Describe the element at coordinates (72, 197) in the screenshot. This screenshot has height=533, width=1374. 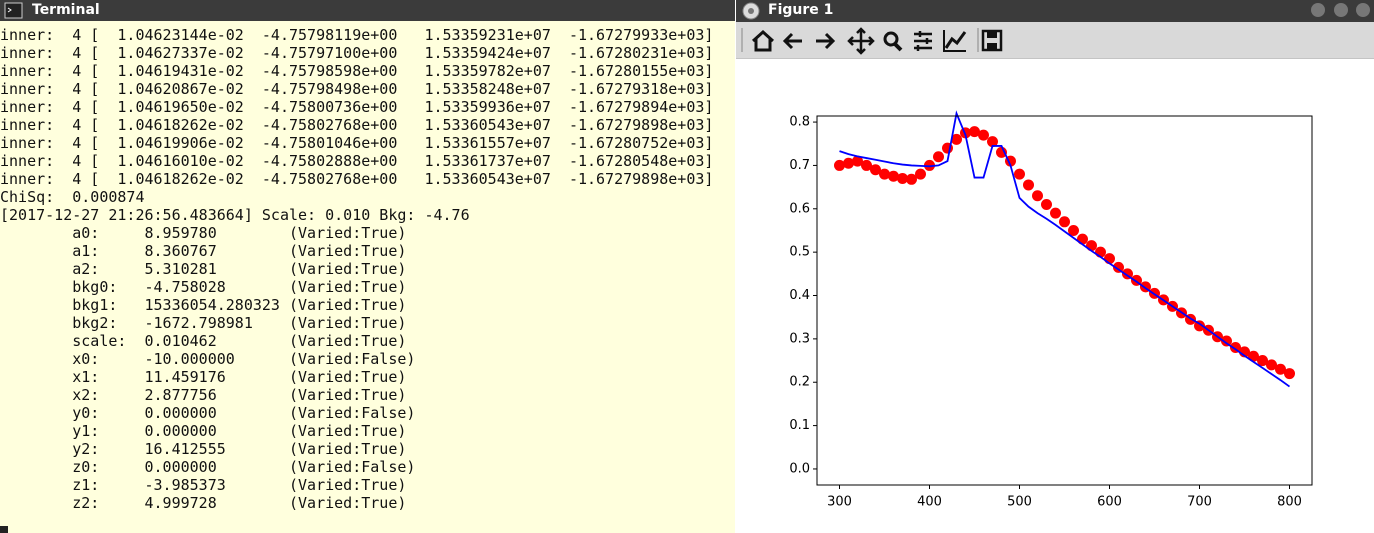
I see `terminal-line: ChiSq: 0.000874` at that location.